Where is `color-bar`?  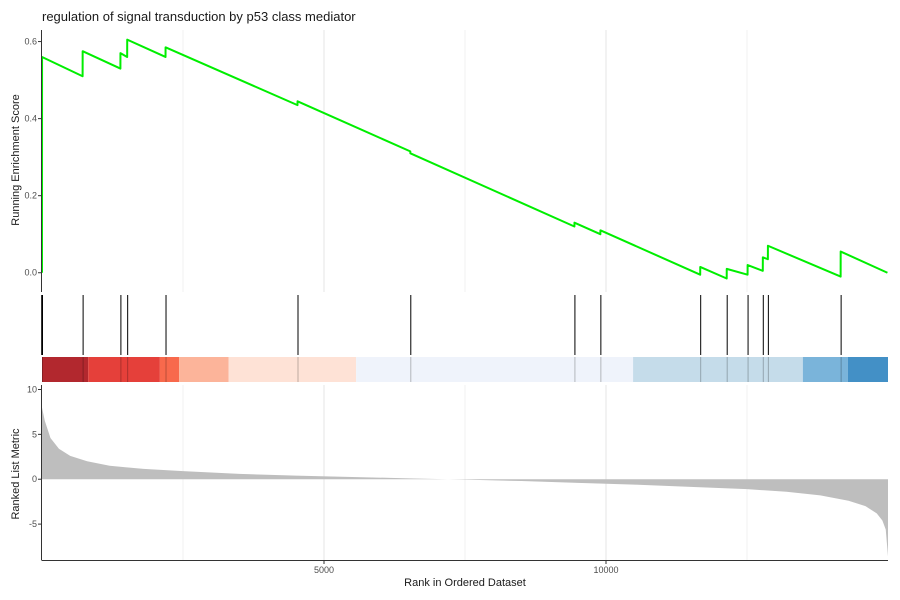 color-bar is located at coordinates (465, 369).